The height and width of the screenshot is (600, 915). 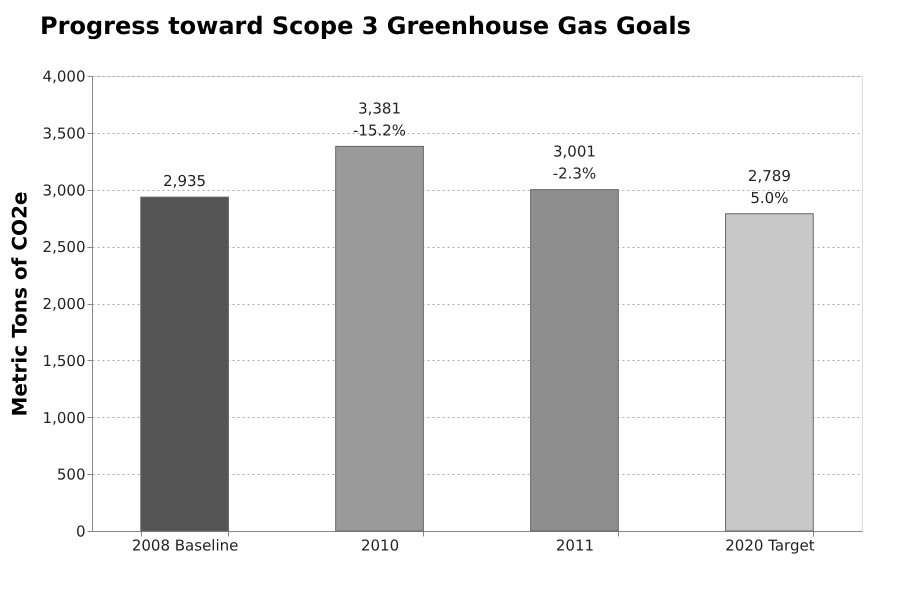 What do you see at coordinates (64, 133) in the screenshot?
I see `y-tick-label: 3,500` at bounding box center [64, 133].